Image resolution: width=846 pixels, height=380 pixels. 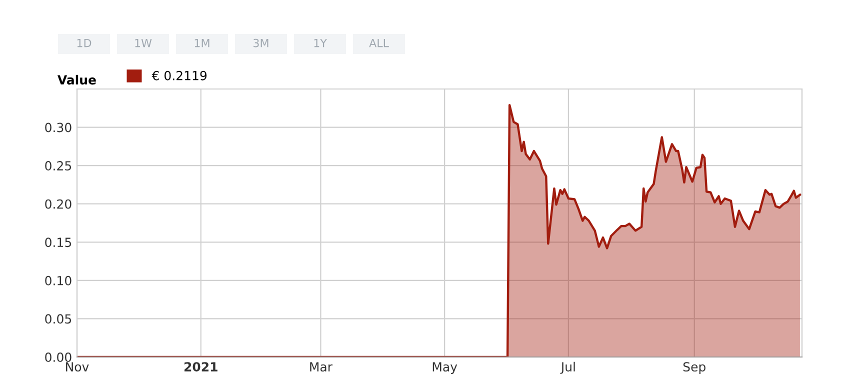 What do you see at coordinates (445, 368) in the screenshot?
I see `x-tick-label: May` at bounding box center [445, 368].